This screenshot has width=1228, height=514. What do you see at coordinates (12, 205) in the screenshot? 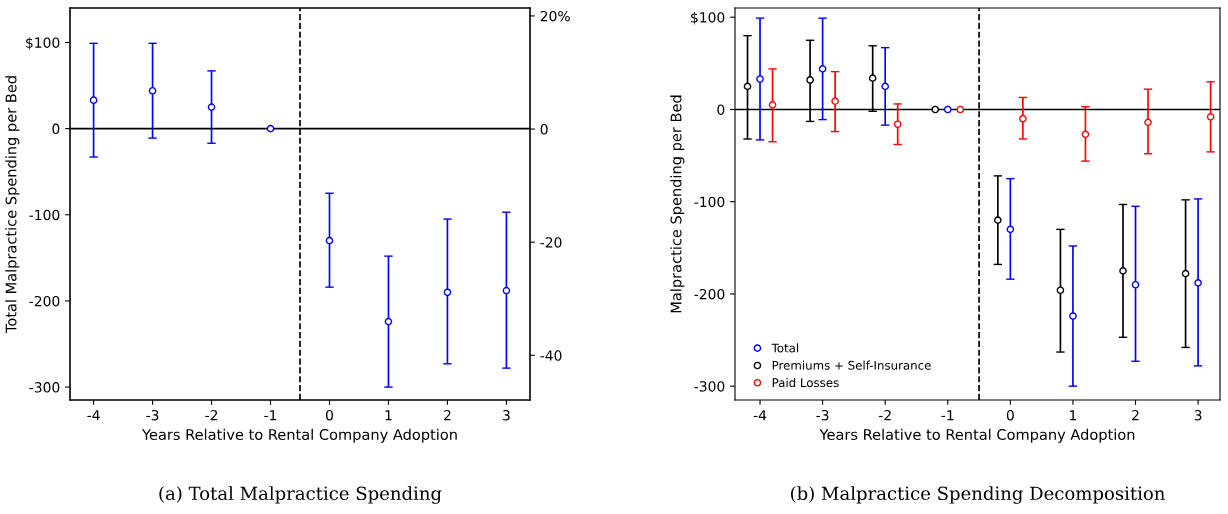
I see `y-axis-title: Total Malpractice Spending per Bed` at bounding box center [12, 205].